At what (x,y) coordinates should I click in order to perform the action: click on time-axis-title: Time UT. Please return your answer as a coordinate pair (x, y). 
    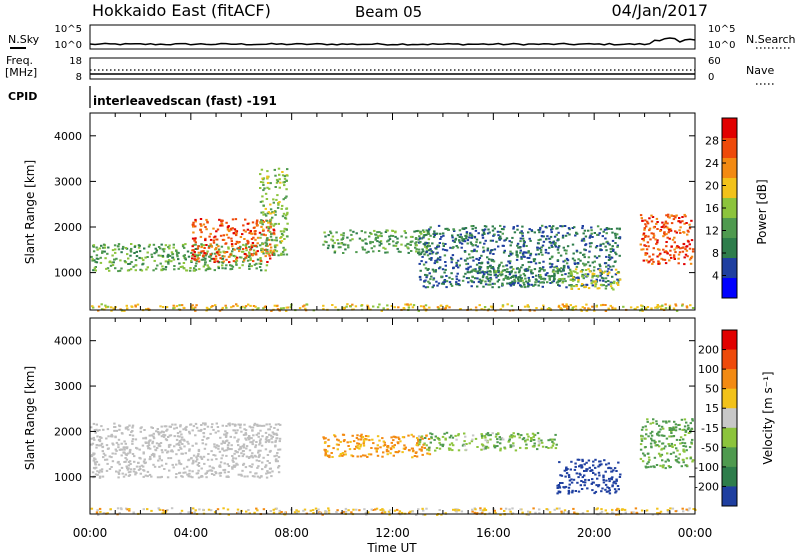
    Looking at the image, I should click on (391, 547).